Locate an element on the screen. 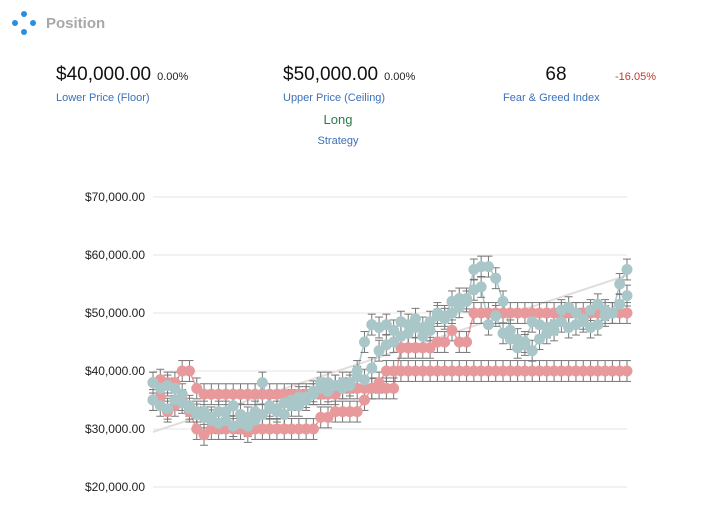 Image resolution: width=710 pixels, height=514 pixels. move-arrows-icon is located at coordinates (24, 23).